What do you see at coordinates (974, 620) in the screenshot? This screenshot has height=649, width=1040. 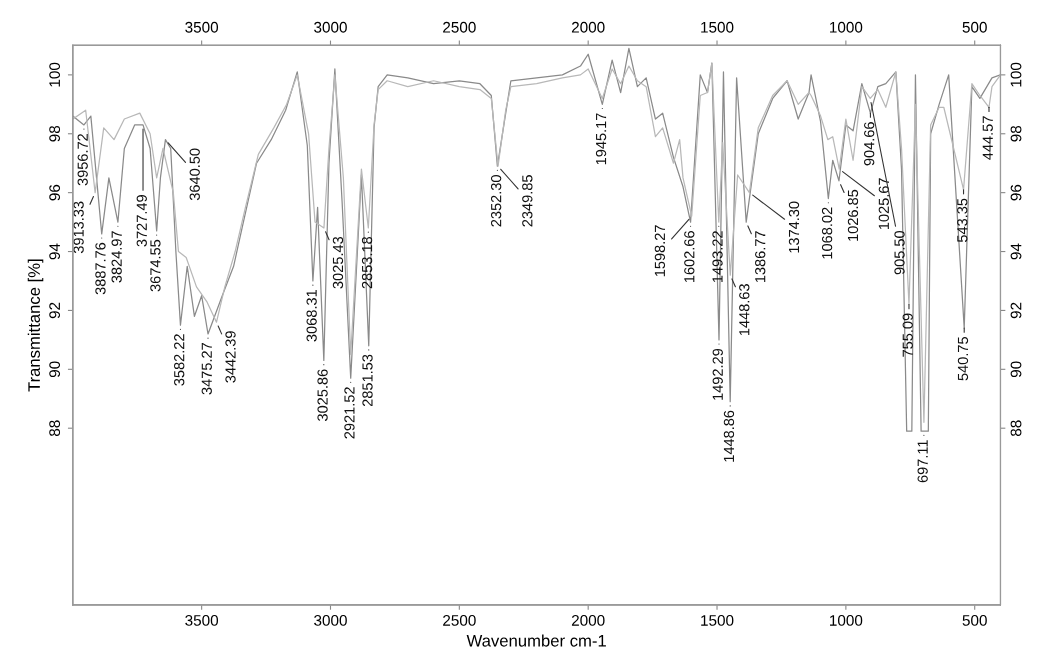 I see `x-tick-label: 500` at bounding box center [974, 620].